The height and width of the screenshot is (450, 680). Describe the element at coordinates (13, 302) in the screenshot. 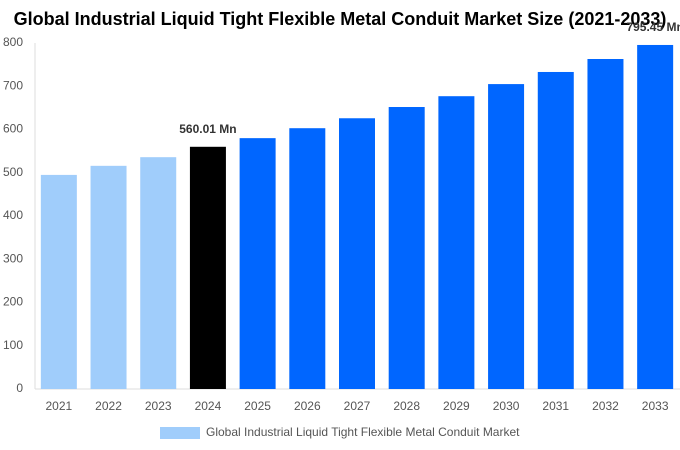

I see `y-tick-label: 200` at that location.